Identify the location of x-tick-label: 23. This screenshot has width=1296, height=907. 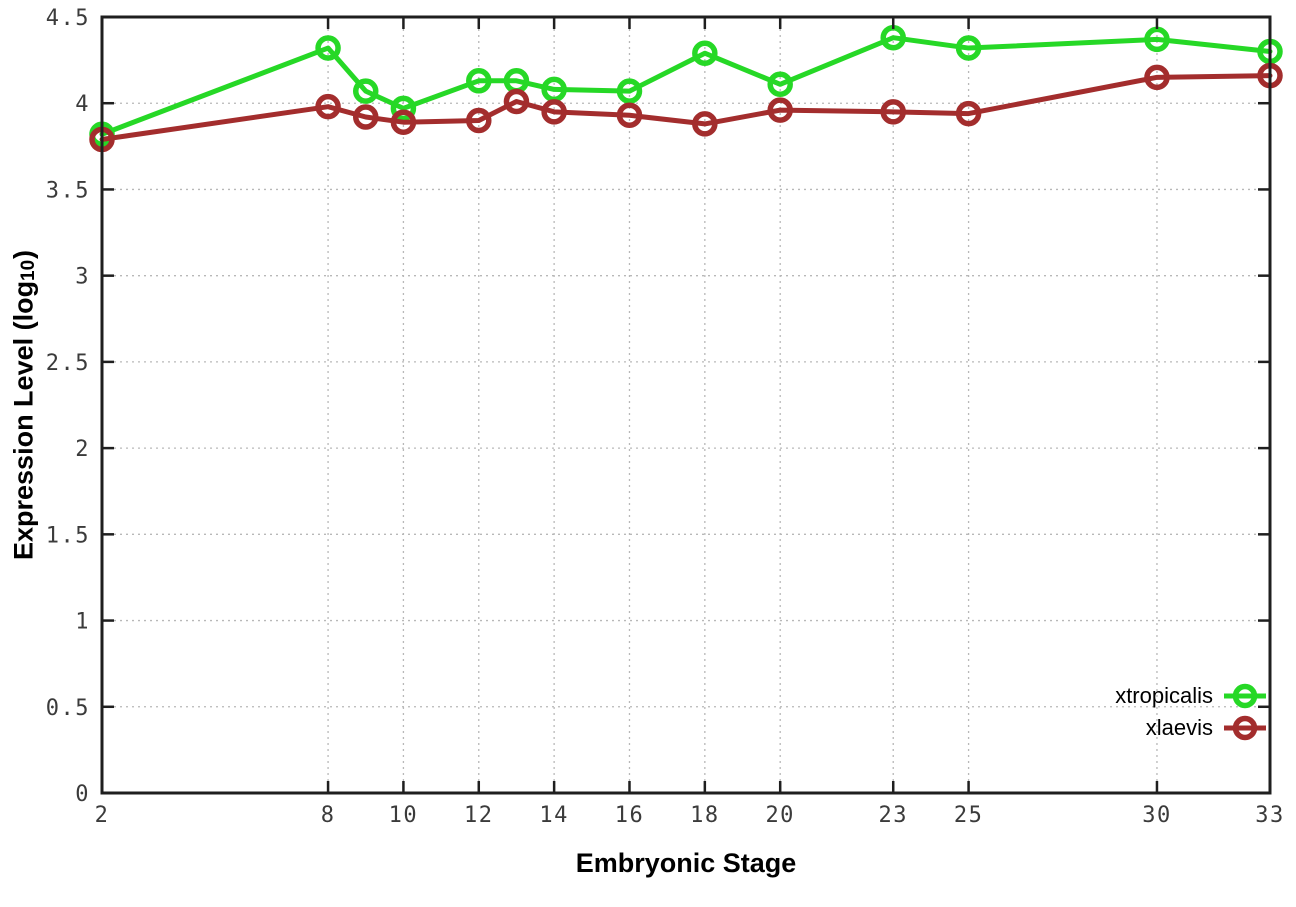
(893, 815).